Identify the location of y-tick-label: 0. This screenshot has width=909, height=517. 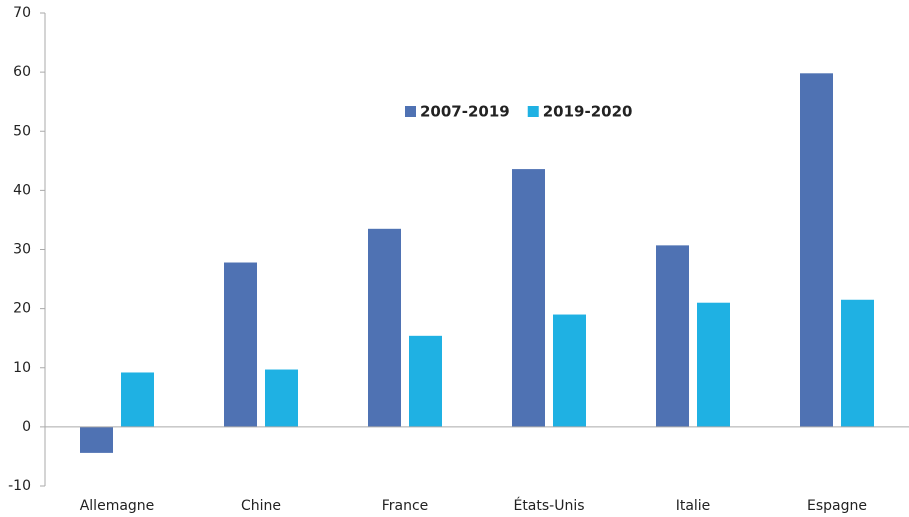
(26, 427).